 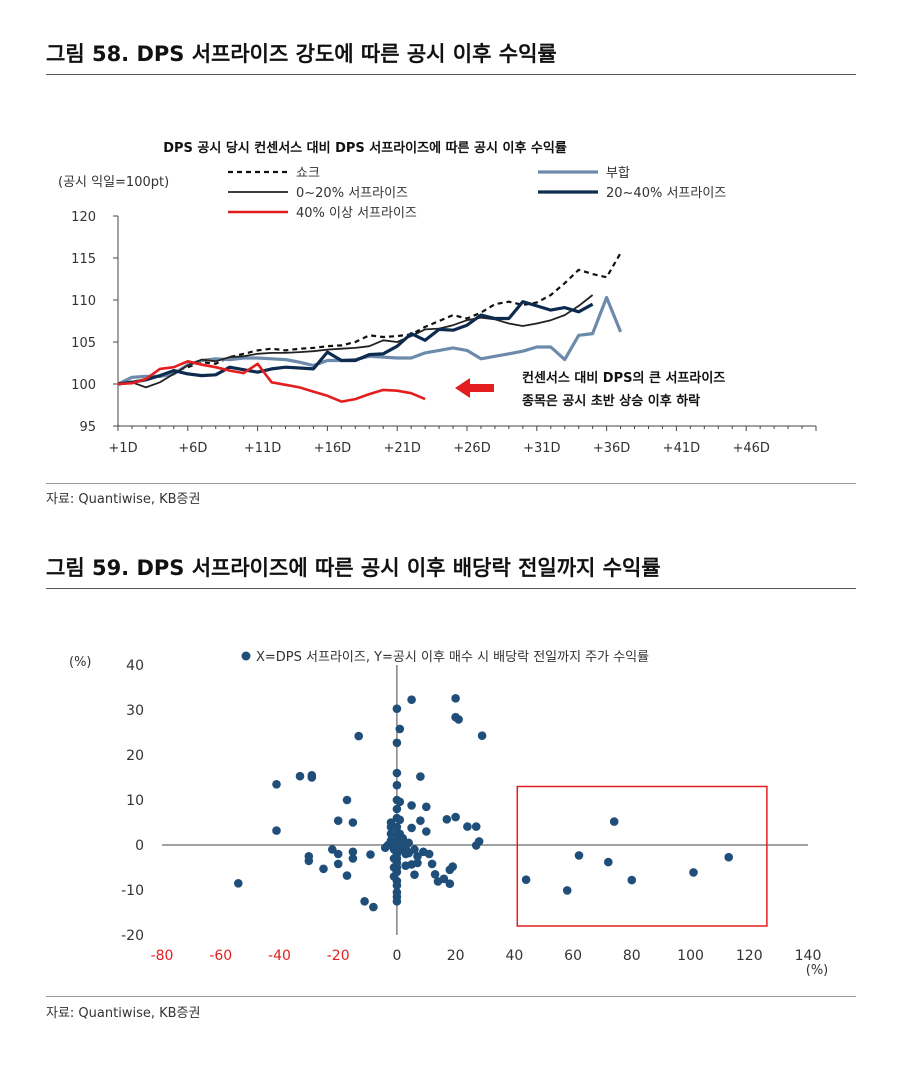 I want to click on y-tick-label: 40, so click(x=135, y=666).